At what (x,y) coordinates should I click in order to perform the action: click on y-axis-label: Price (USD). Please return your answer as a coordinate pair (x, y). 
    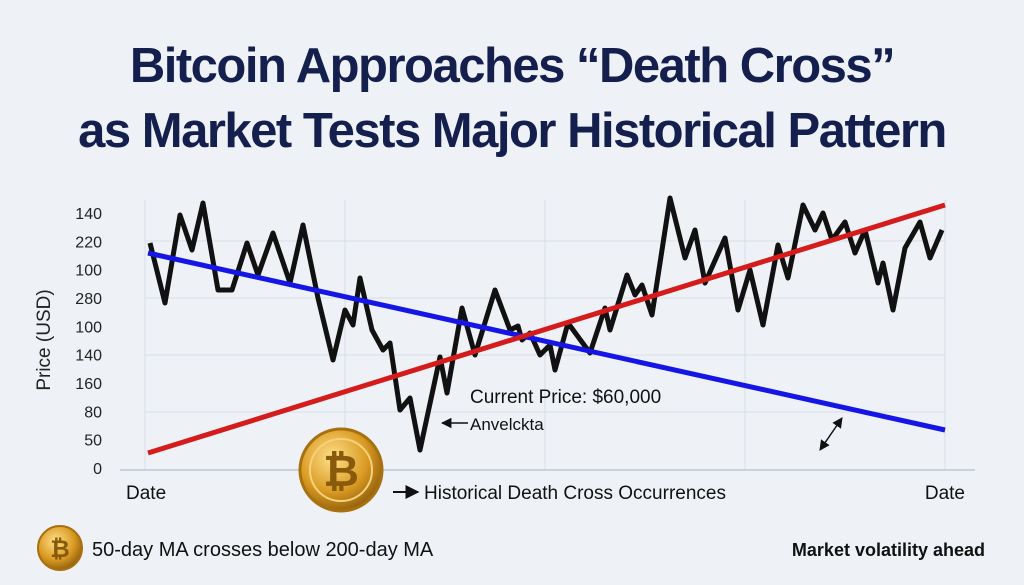
    Looking at the image, I should click on (44, 339).